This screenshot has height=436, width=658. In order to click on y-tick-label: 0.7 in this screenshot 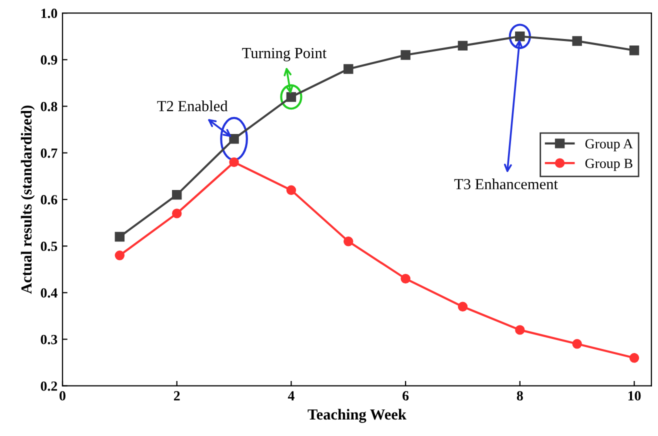, I will do `click(49, 153)`.